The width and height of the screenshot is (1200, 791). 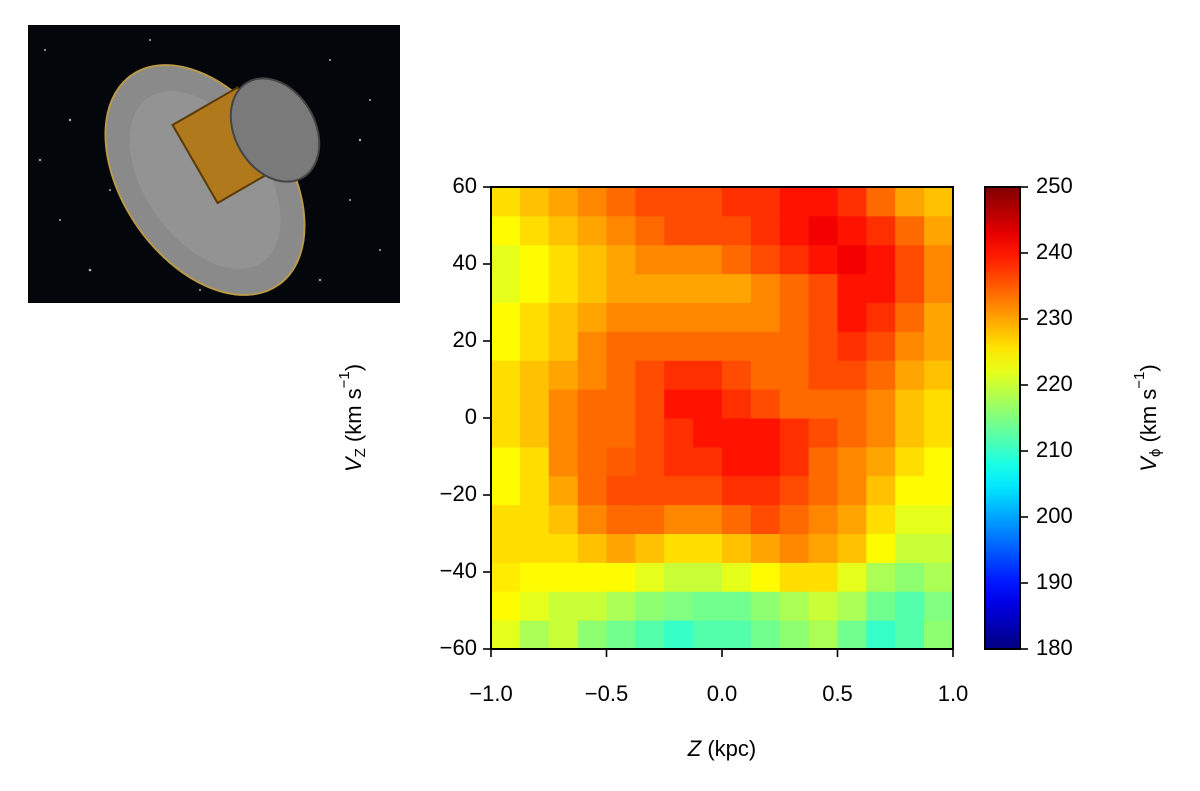 I want to click on y-label-close: ), so click(x=353, y=367).